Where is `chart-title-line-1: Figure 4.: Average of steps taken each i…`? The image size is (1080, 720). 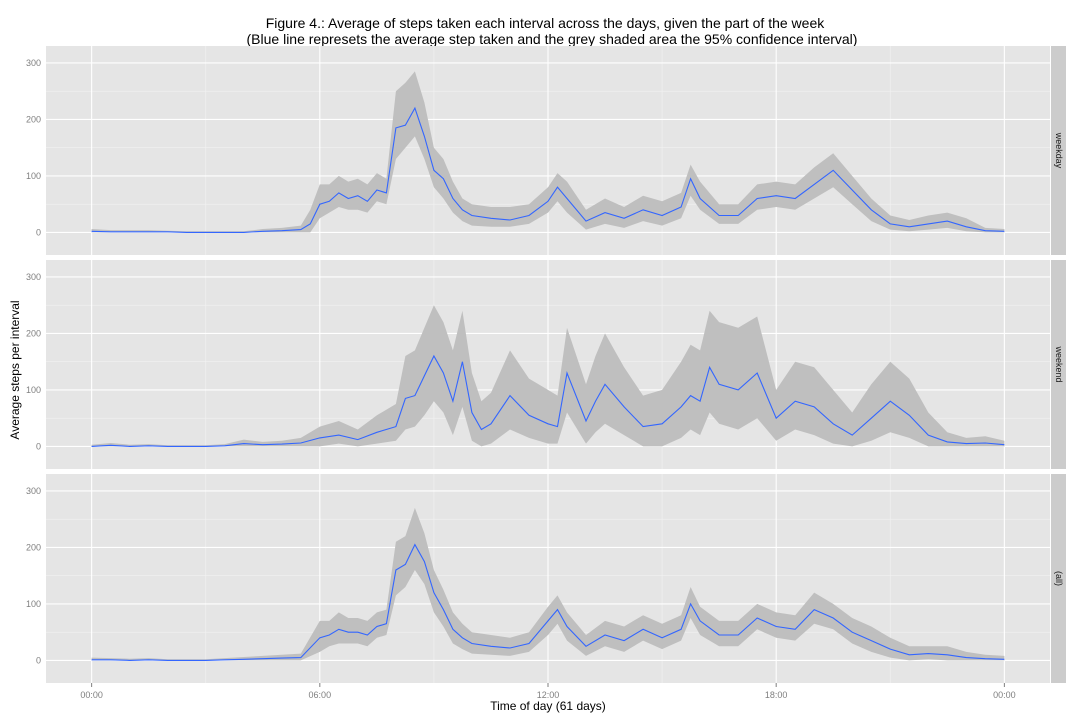
chart-title-line-1: Figure 4.: Average of steps taken each i… is located at coordinates (546, 23).